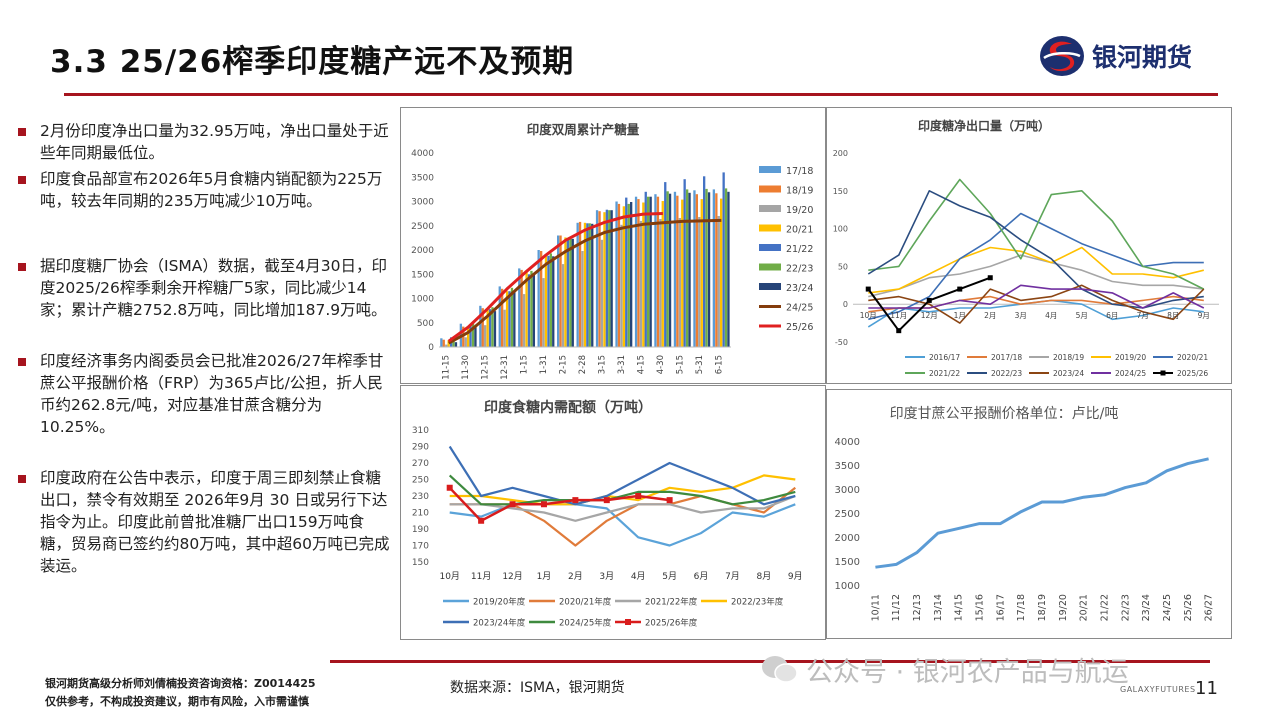 The height and width of the screenshot is (720, 1280). What do you see at coordinates (622, 364) in the screenshot?
I see `x-tick-label: 3-31` at bounding box center [622, 364].